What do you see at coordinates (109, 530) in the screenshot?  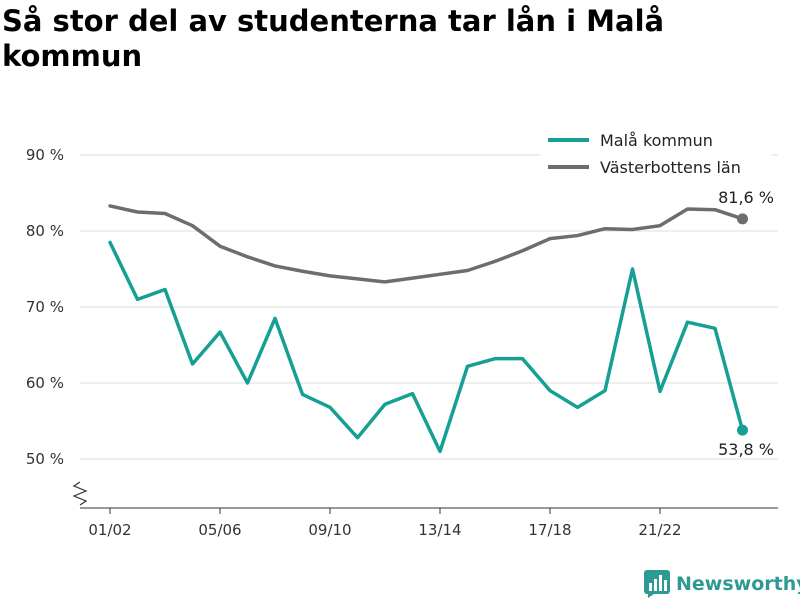 I see `x-tick-label: 01/02` at bounding box center [109, 530].